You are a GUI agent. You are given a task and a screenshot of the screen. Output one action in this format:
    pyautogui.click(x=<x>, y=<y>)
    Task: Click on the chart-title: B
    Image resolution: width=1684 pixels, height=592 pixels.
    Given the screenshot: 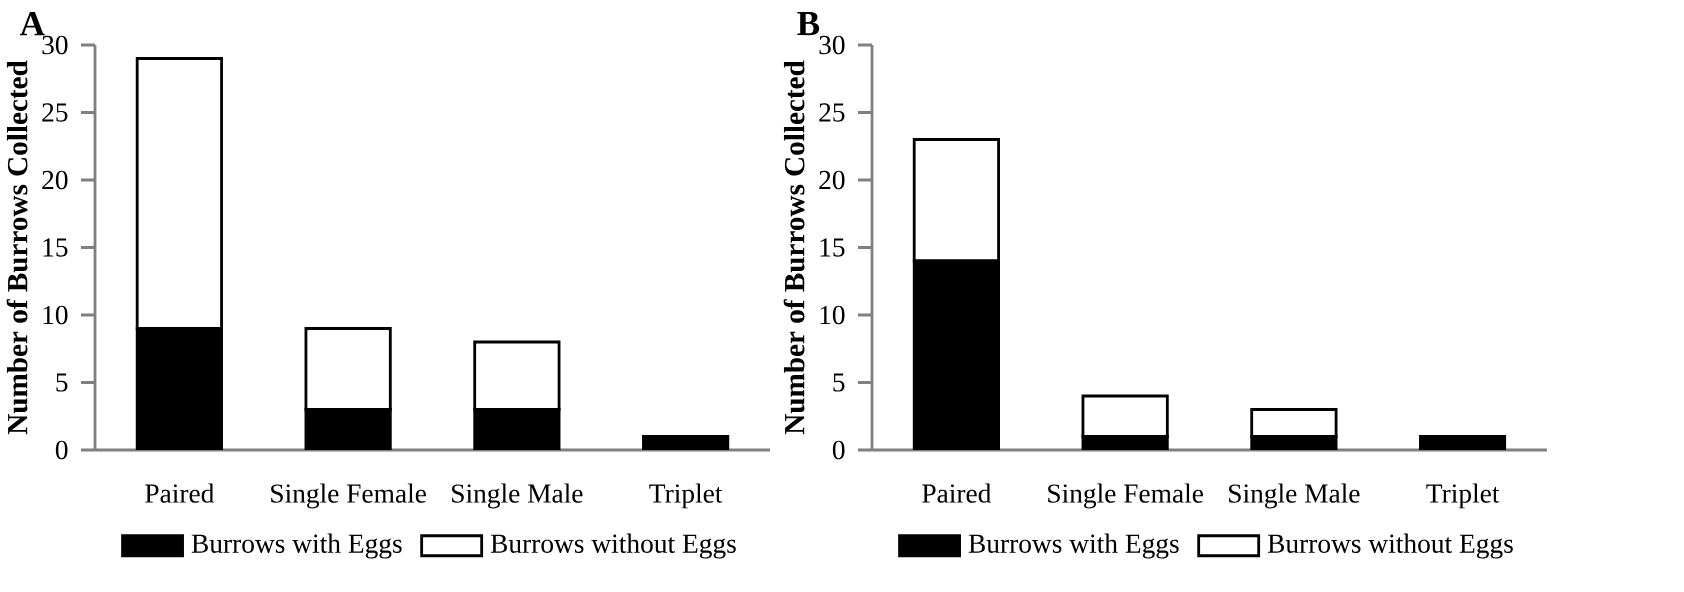 What is the action you would take?
    pyautogui.click(x=808, y=24)
    